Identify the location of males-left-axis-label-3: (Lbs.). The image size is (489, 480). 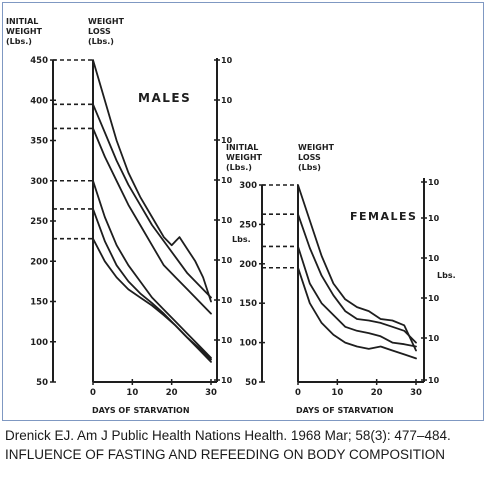
(19, 41).